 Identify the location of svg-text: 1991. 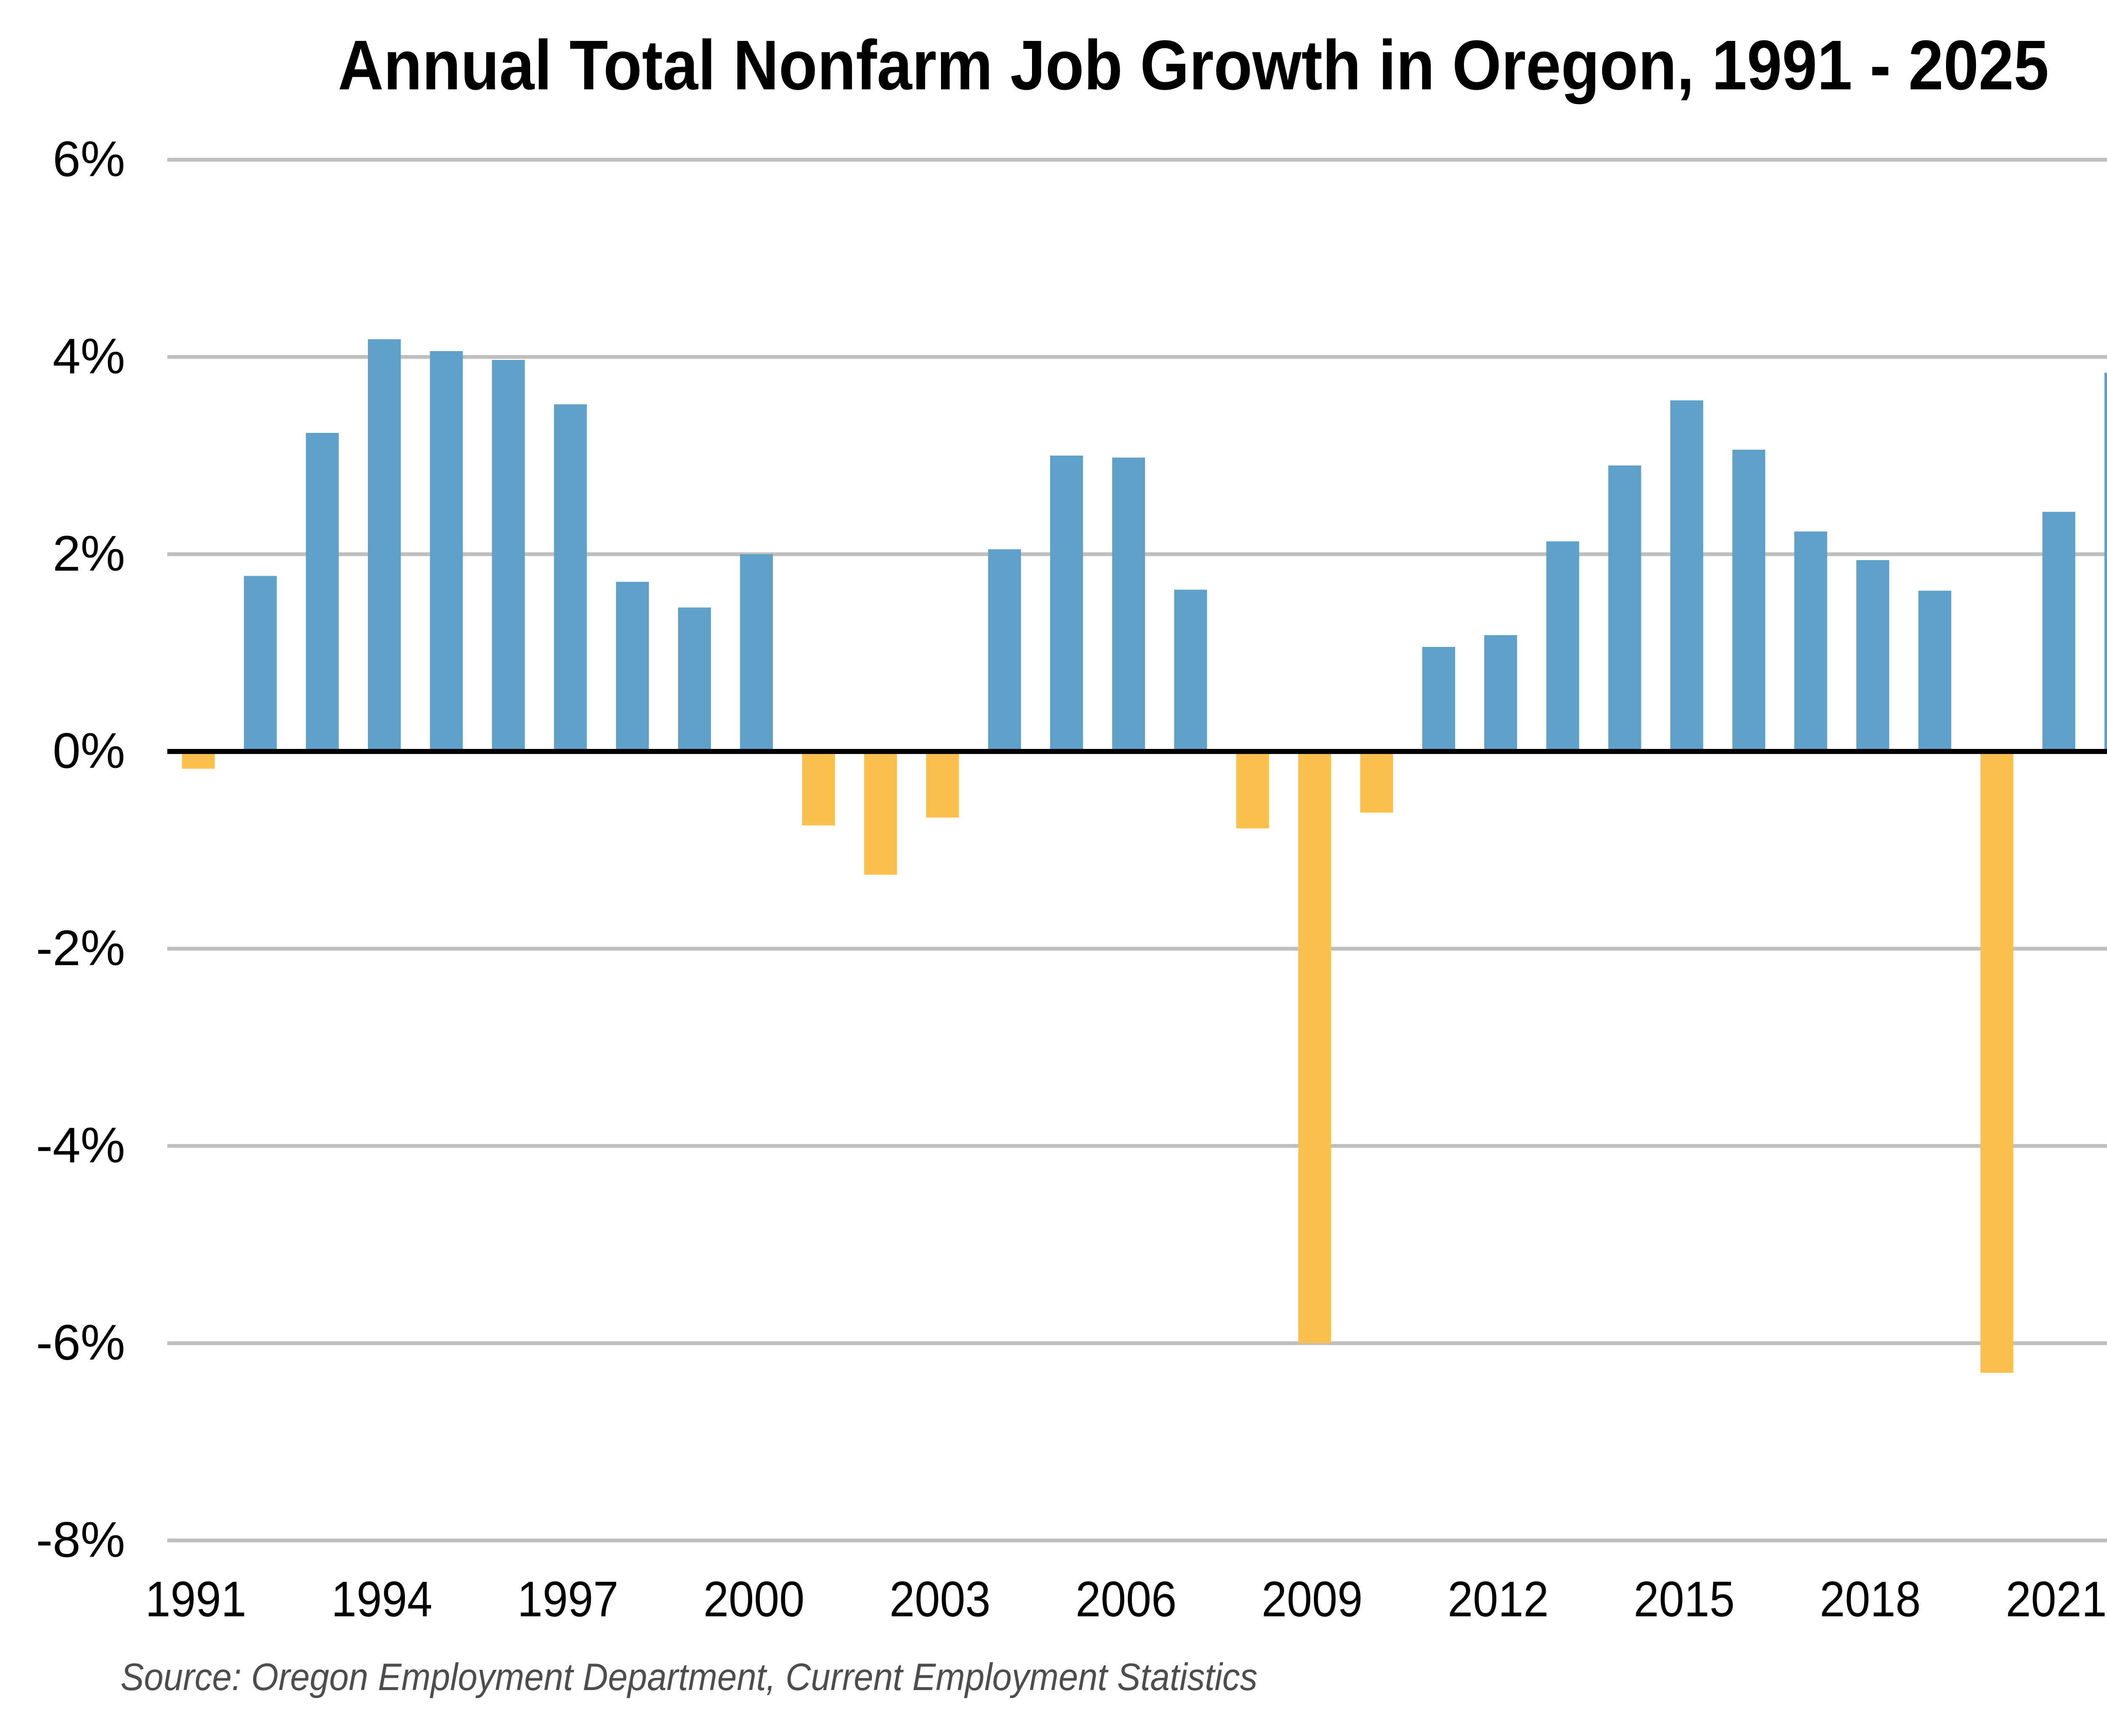
(196, 1599).